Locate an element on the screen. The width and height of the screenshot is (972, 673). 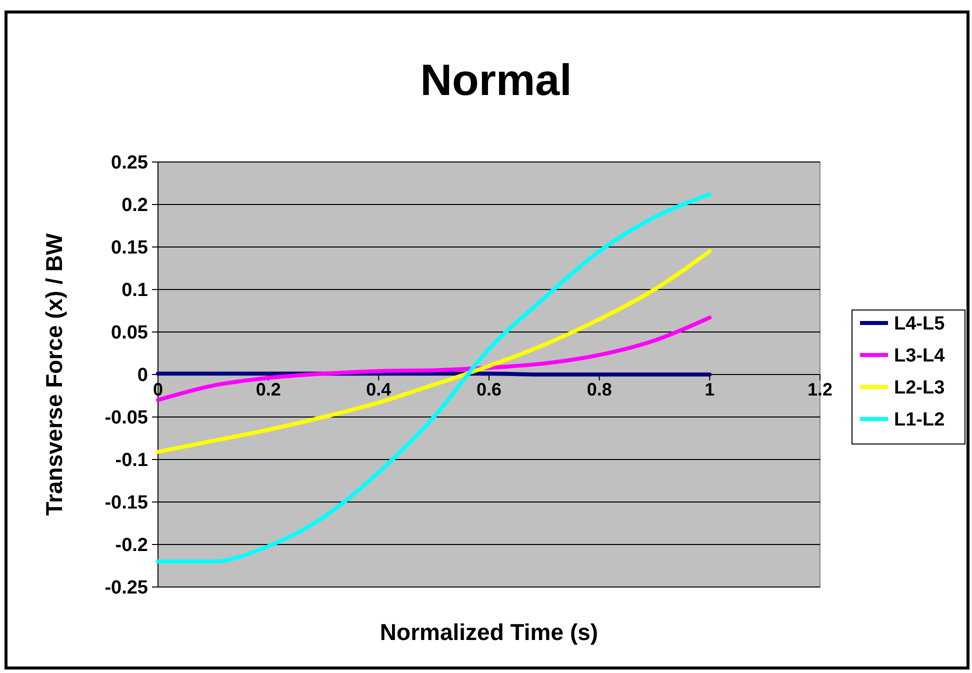
y-tick-label: 0 is located at coordinates (142, 375).